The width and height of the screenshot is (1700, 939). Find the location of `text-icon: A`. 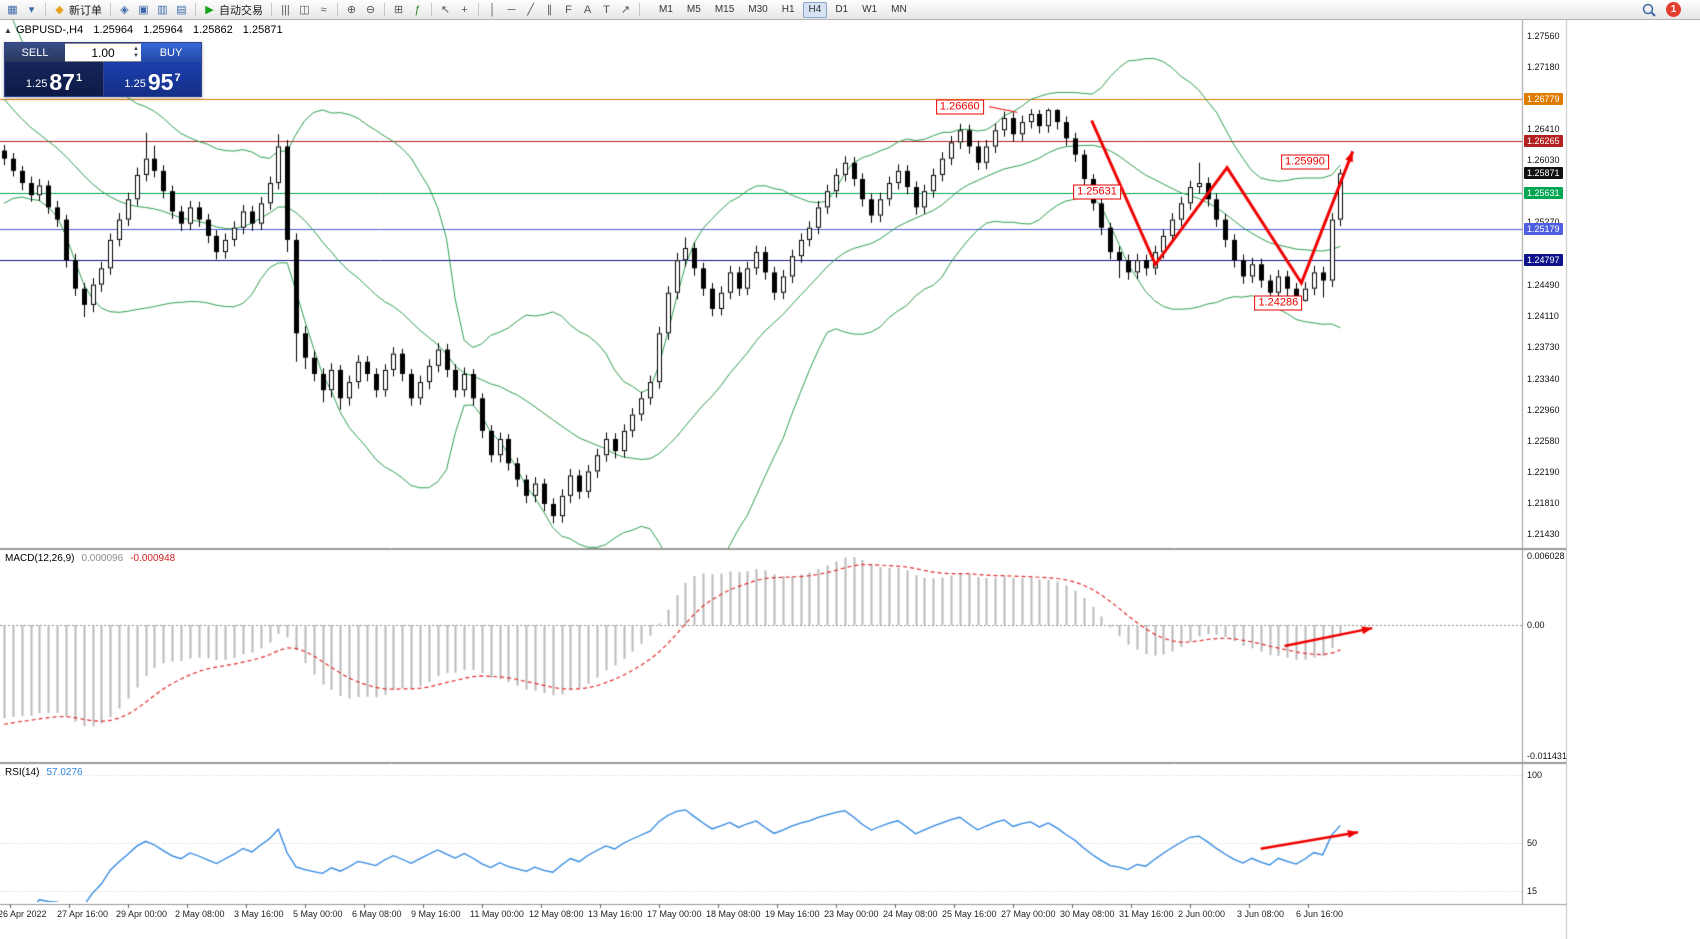

text-icon: A is located at coordinates (587, 9).